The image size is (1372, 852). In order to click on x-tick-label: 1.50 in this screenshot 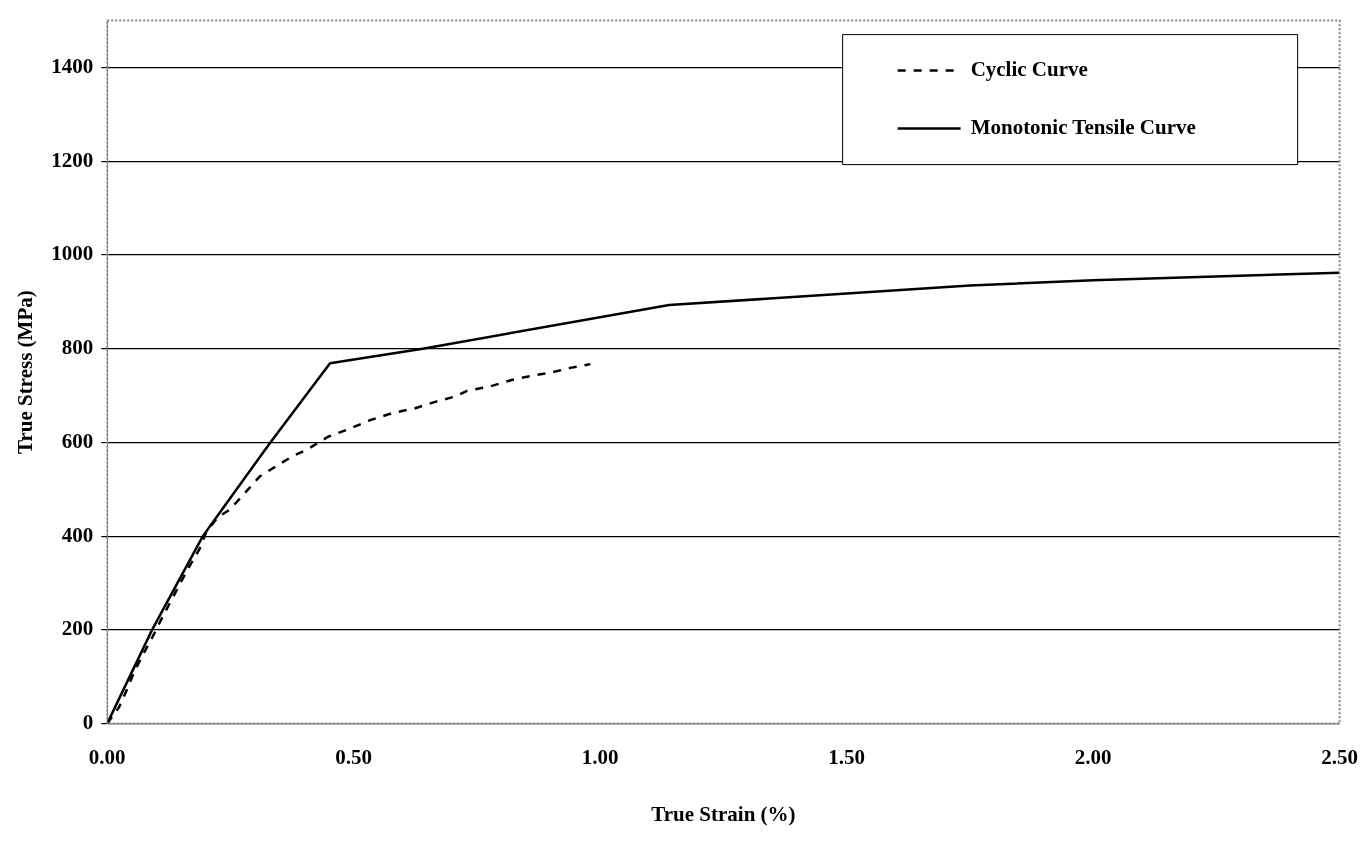, I will do `click(847, 756)`.